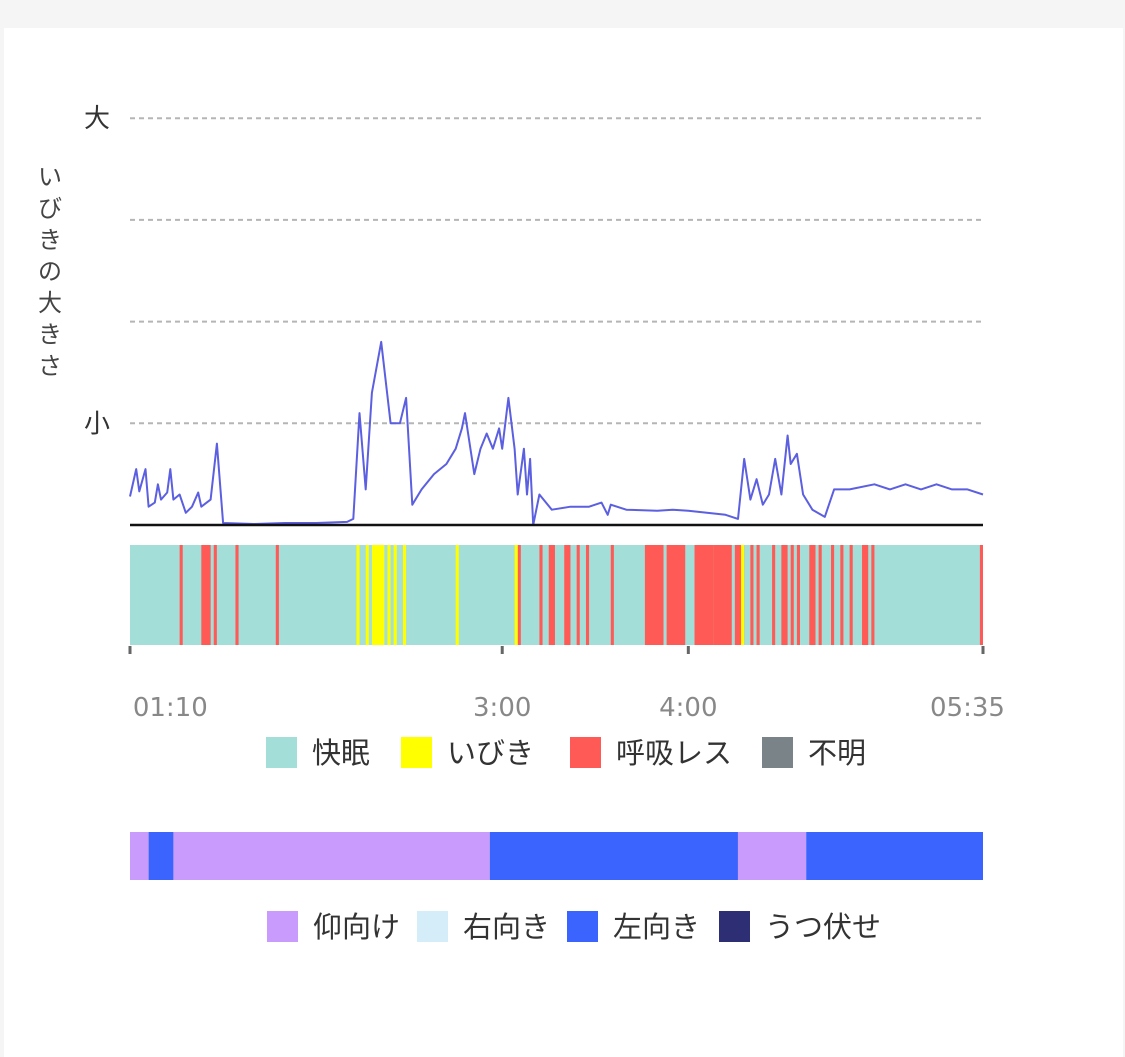 Image resolution: width=1125 pixels, height=1057 pixels. Describe the element at coordinates (97, 271) in the screenshot. I see `y-tick-labels: 大小` at that location.